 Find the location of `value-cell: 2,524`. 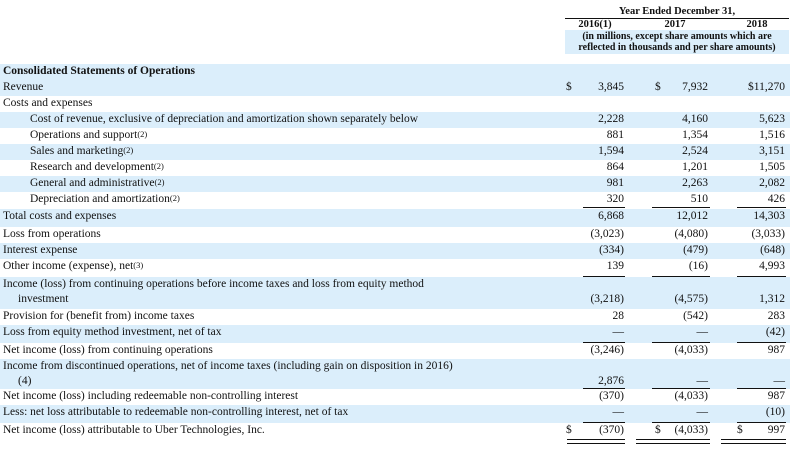

value-cell: 2,524 is located at coordinates (695, 151).